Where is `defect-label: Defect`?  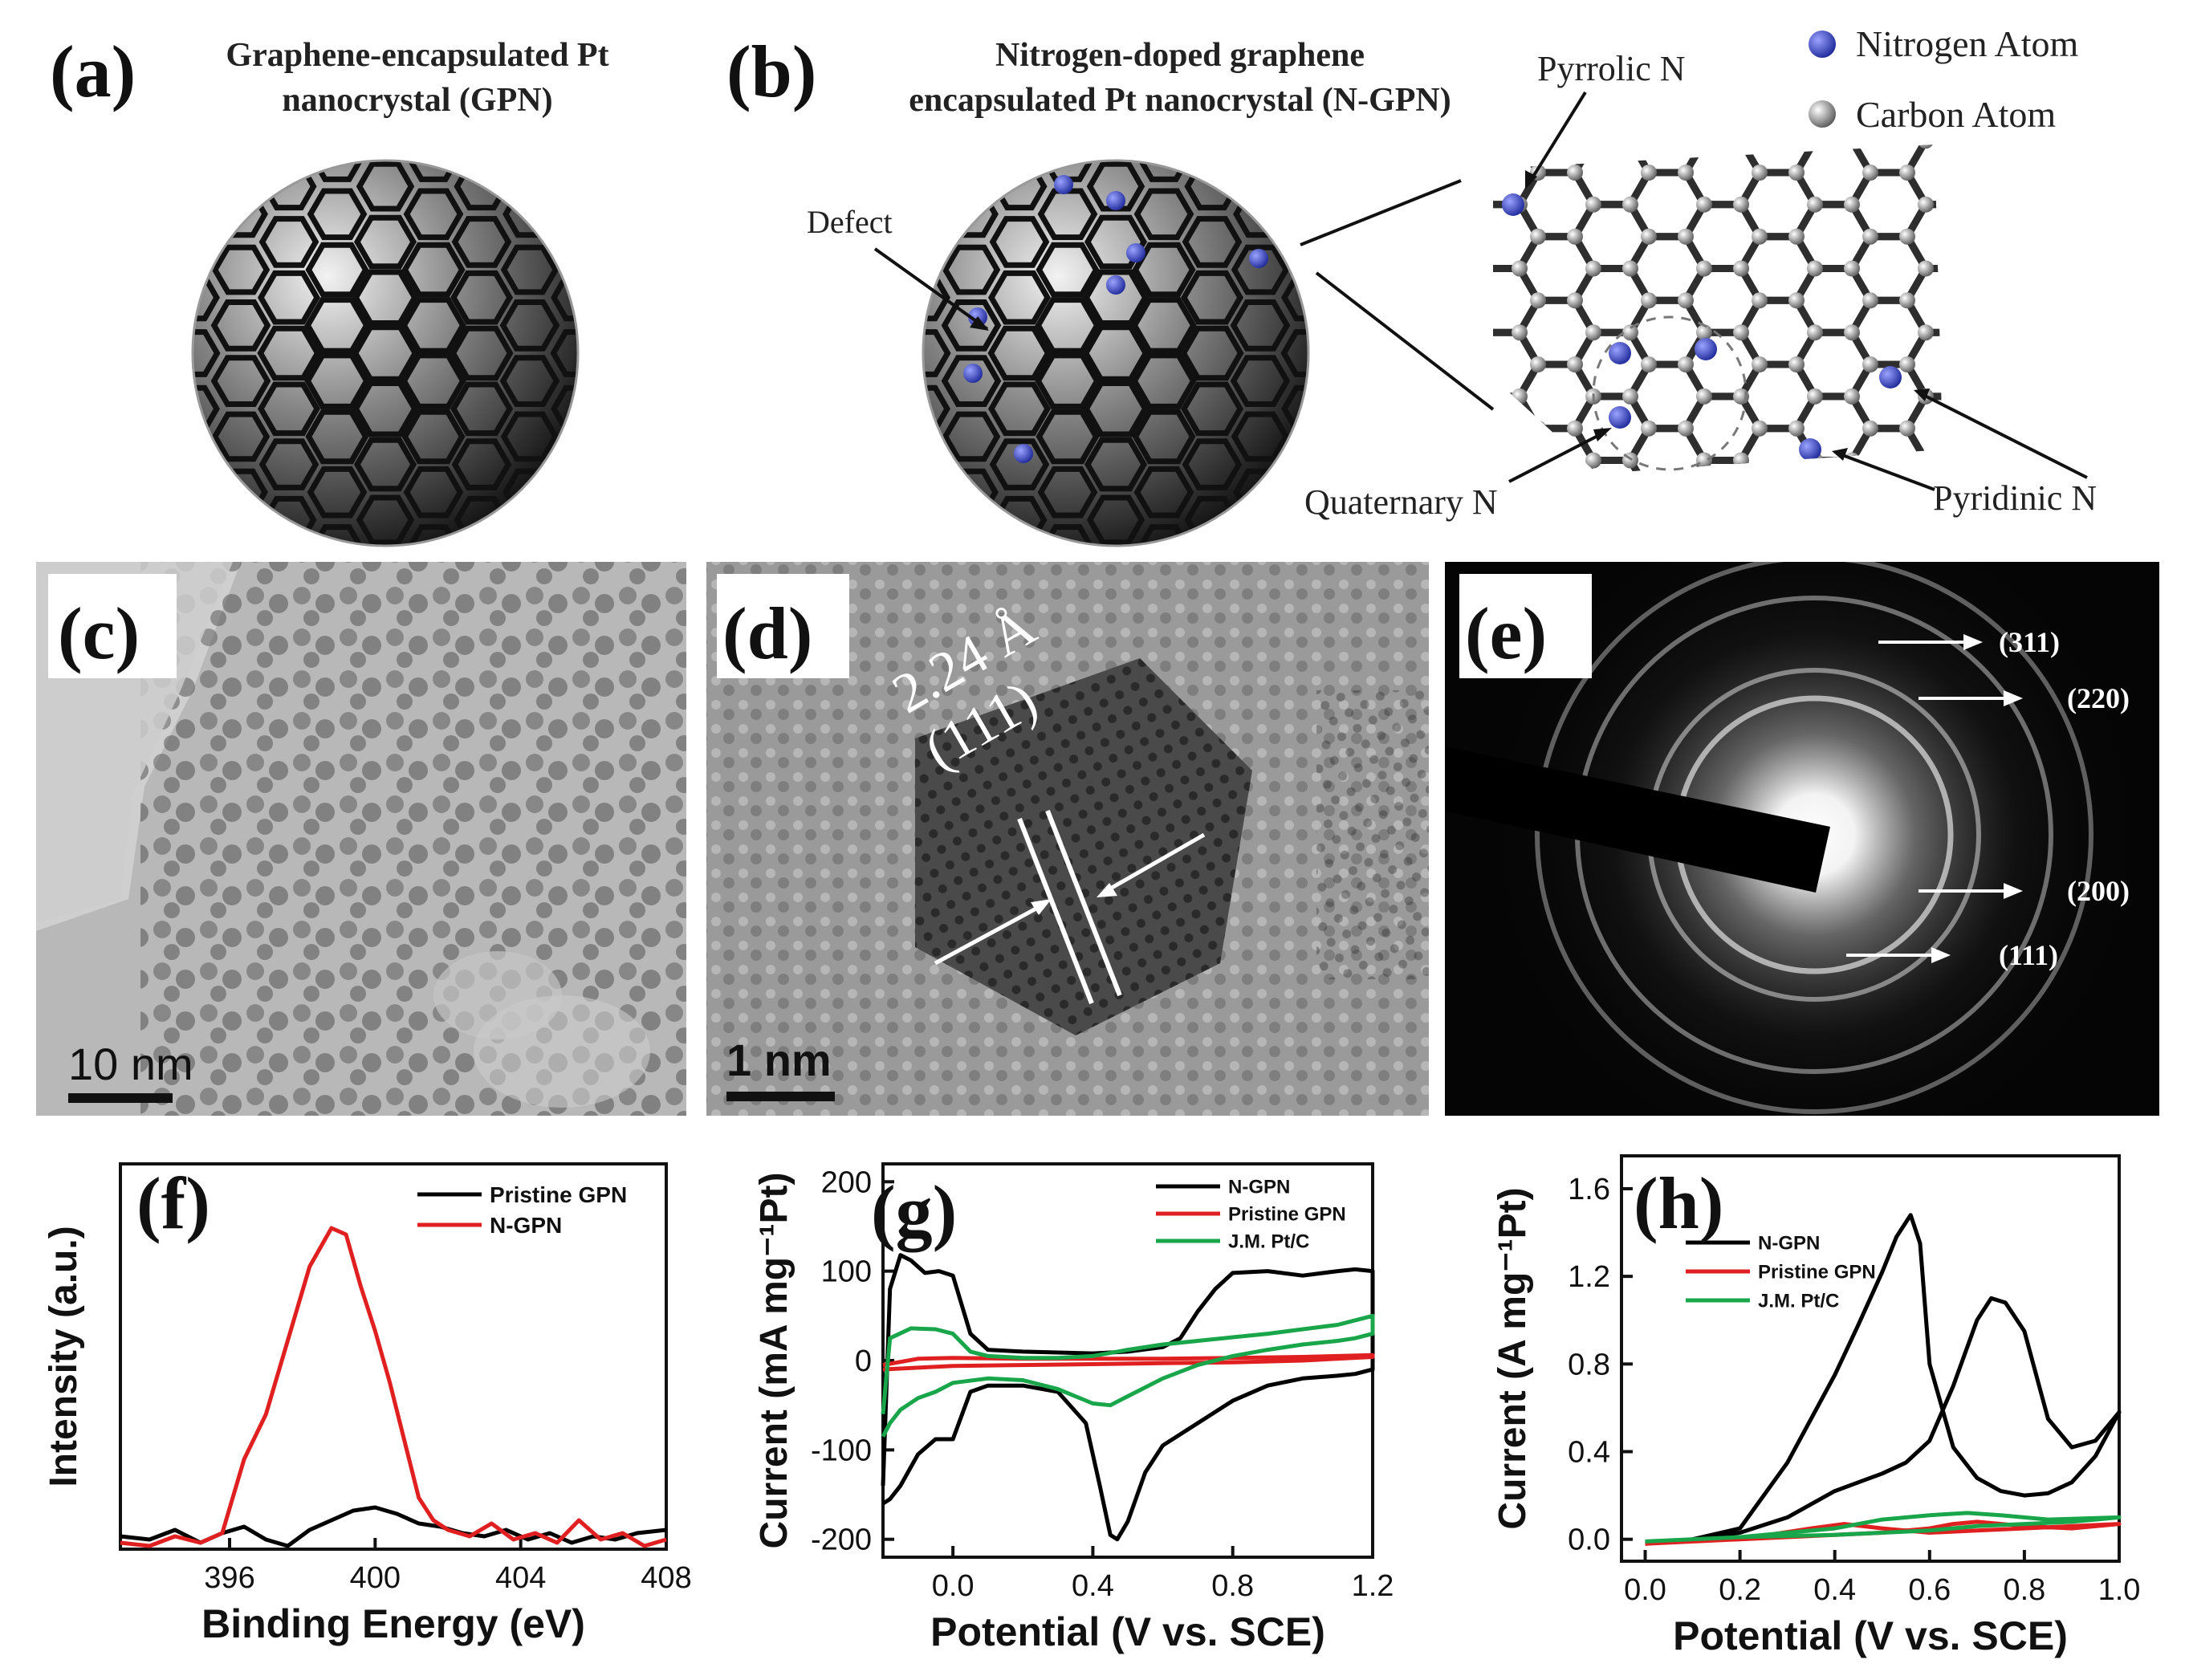
defect-label: Defect is located at coordinates (850, 222).